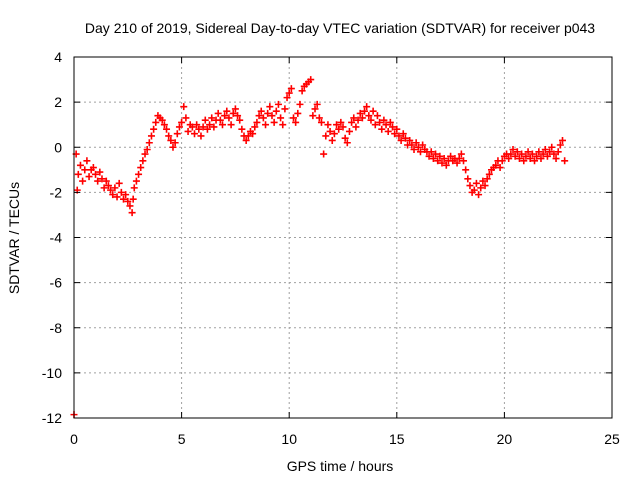 This screenshot has height=485, width=640. Describe the element at coordinates (58, 102) in the screenshot. I see `y-tick-label: 2` at that location.